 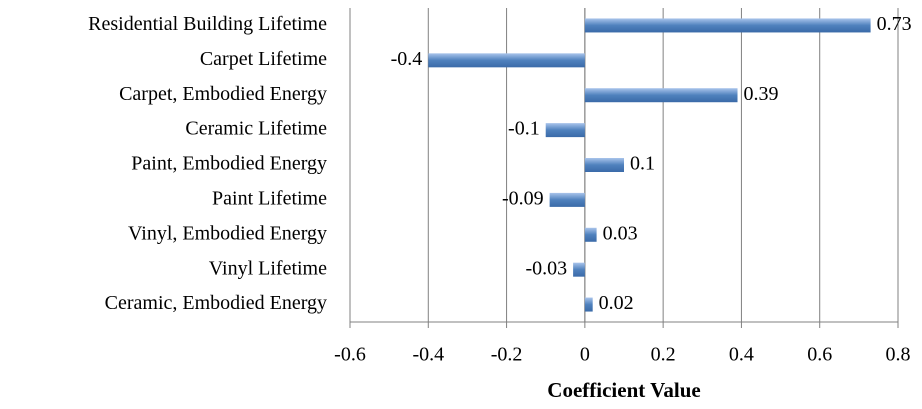 I want to click on x-tick-label: 0, so click(x=585, y=355).